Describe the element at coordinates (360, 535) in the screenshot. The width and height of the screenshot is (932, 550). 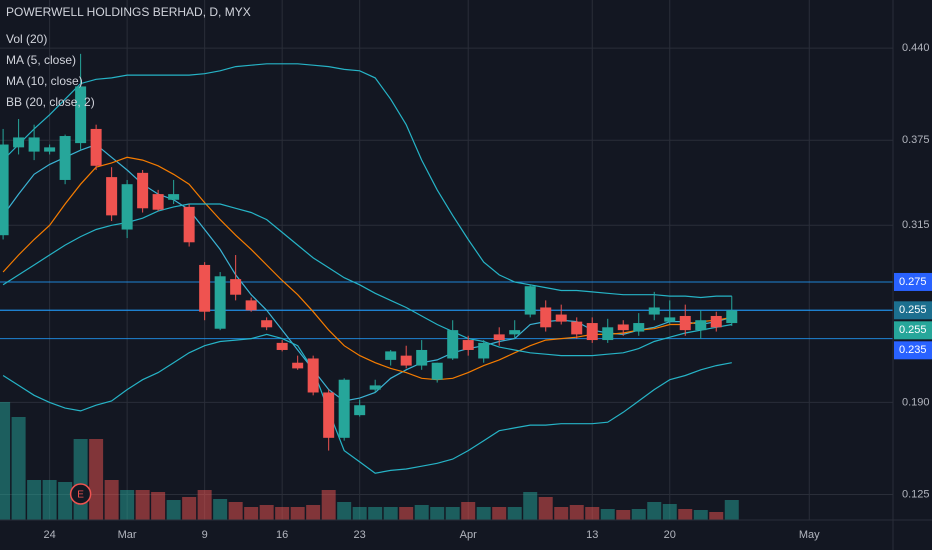
I see `x-tick-label: 23` at that location.